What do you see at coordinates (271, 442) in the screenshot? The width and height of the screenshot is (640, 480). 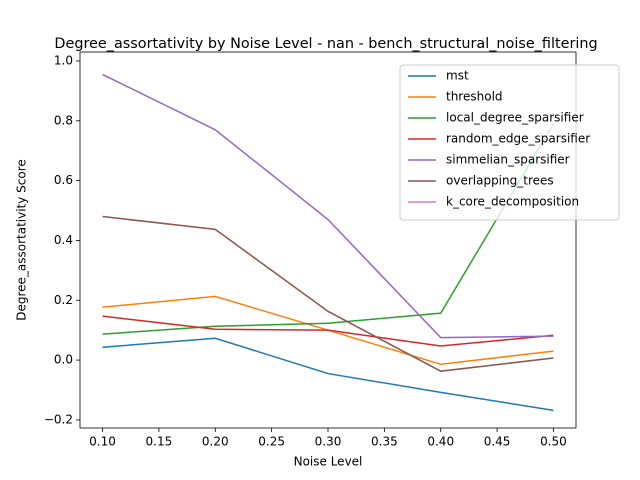 I see `x-tick-label: 0.25` at bounding box center [271, 442].